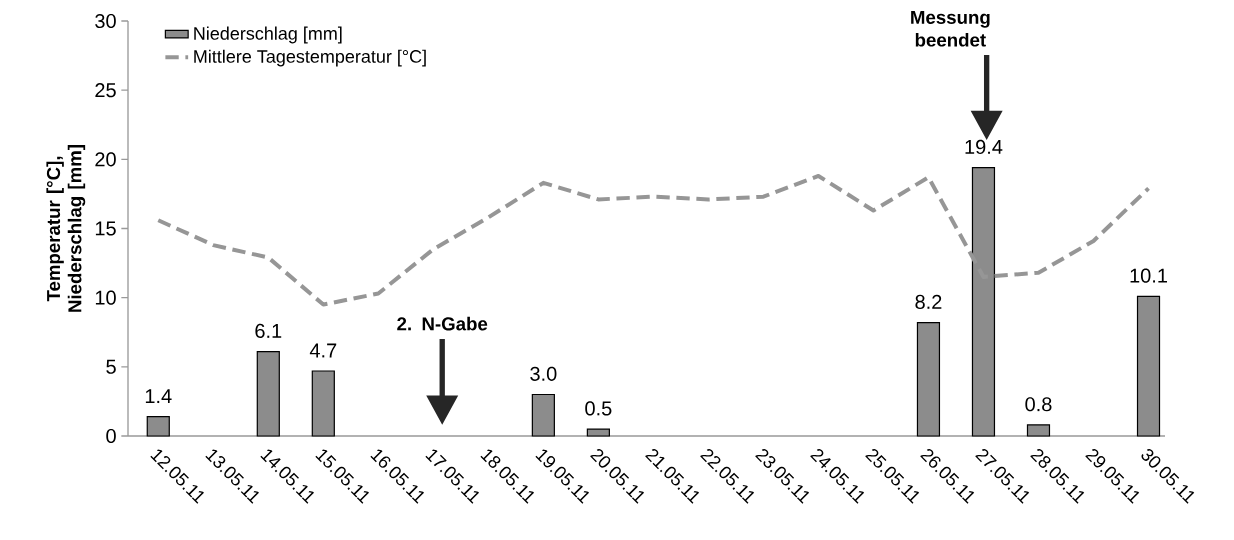  Describe the element at coordinates (111, 366) in the screenshot. I see `y-tick-label: 5` at that location.